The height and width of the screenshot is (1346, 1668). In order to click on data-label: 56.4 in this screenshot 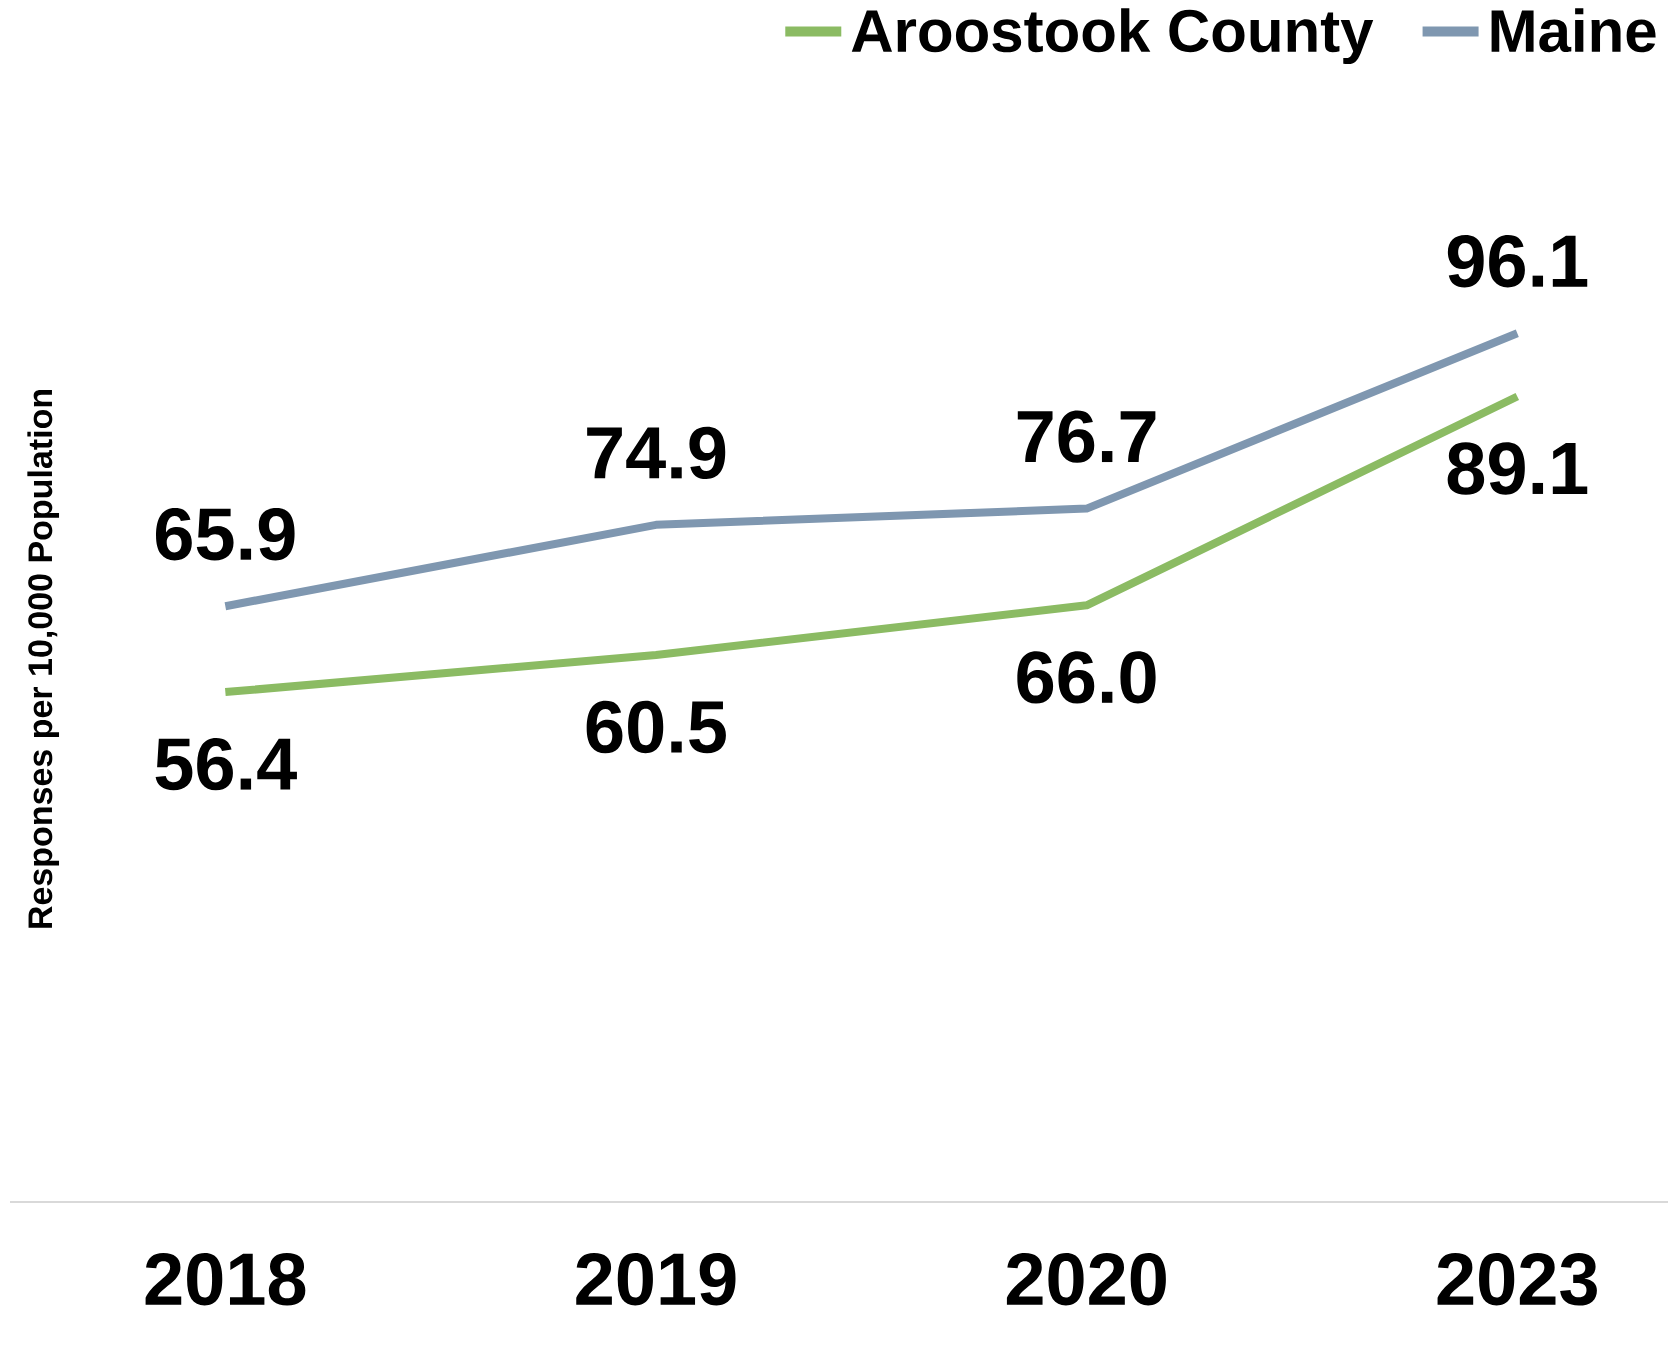, I will do `click(226, 764)`.